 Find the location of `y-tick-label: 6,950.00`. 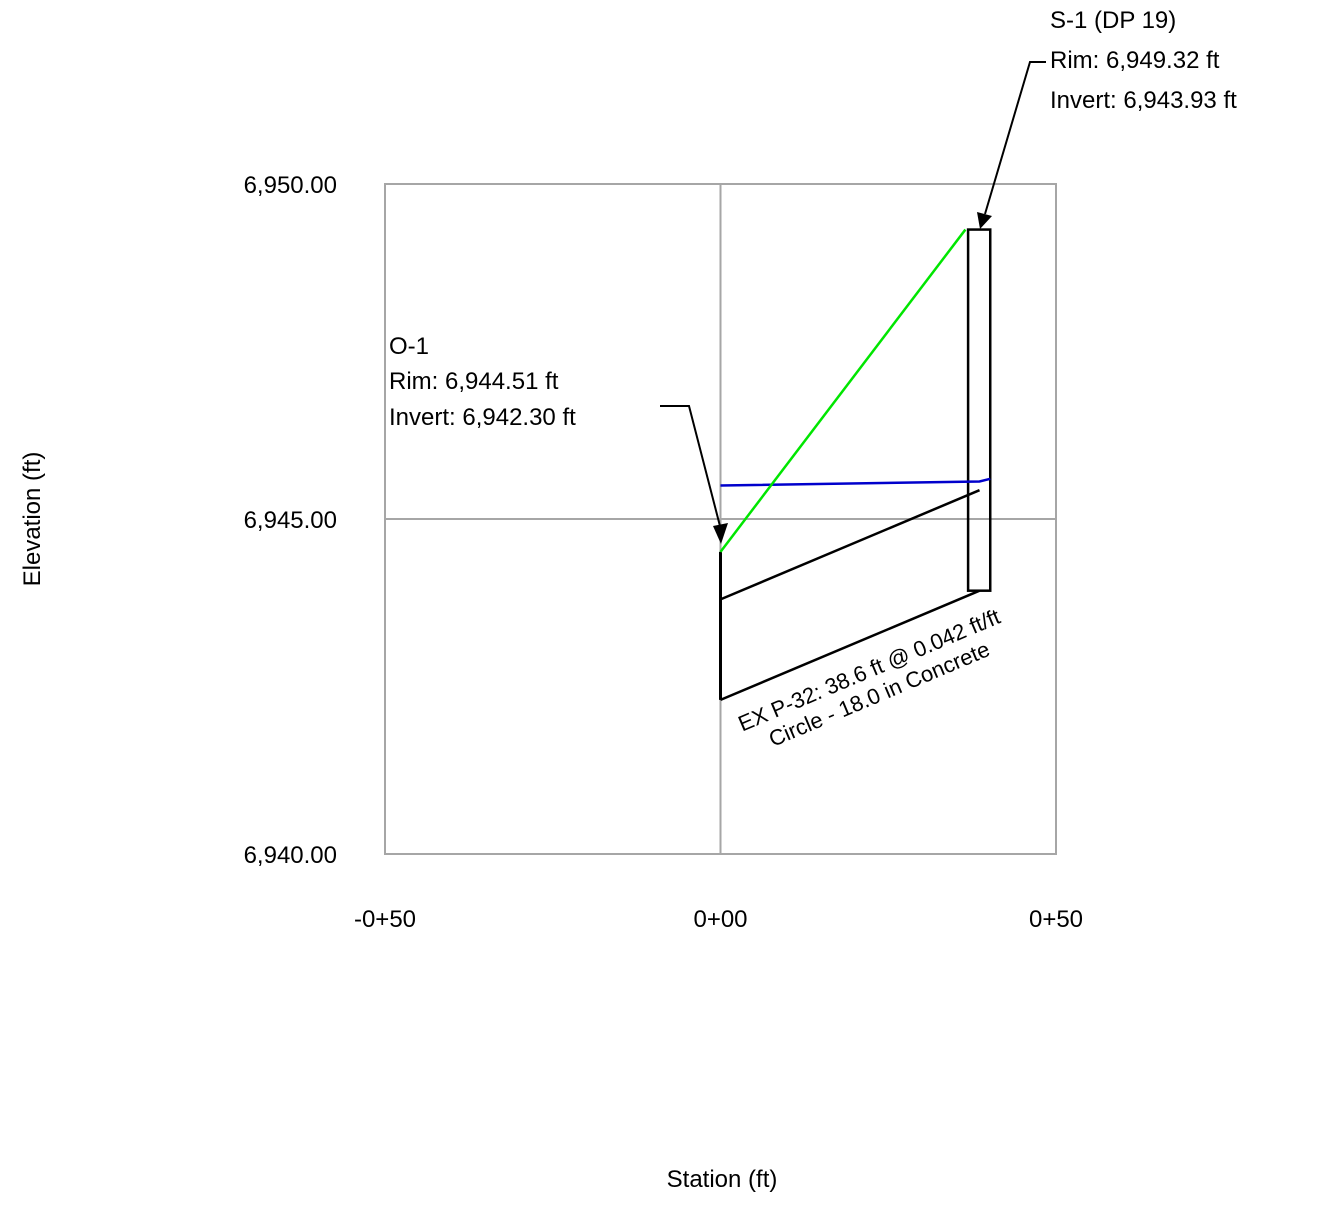

y-tick-label: 6,950.00 is located at coordinates (290, 185).